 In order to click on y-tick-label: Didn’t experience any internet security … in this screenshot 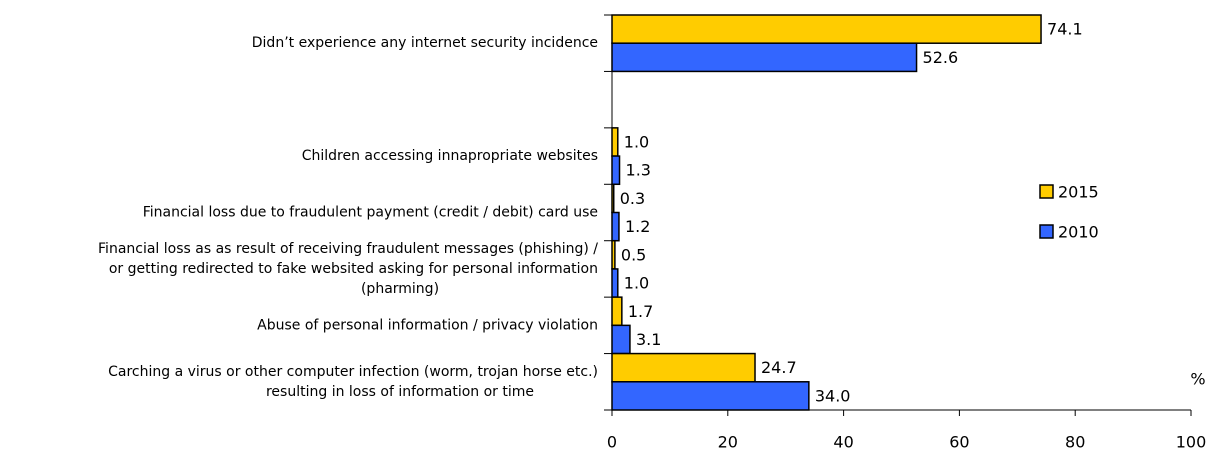, I will do `click(425, 43)`.